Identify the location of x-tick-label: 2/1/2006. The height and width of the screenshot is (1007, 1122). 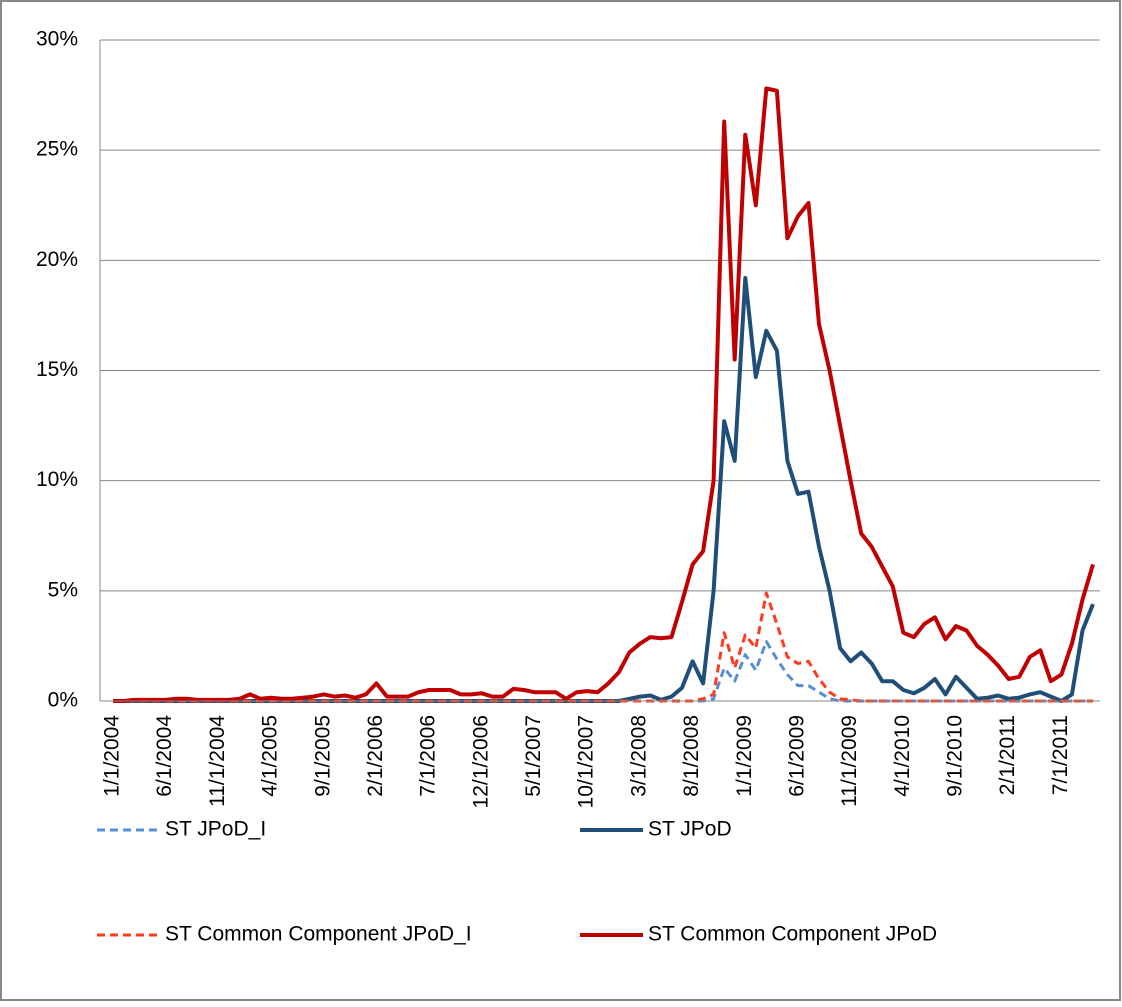
(375, 756).